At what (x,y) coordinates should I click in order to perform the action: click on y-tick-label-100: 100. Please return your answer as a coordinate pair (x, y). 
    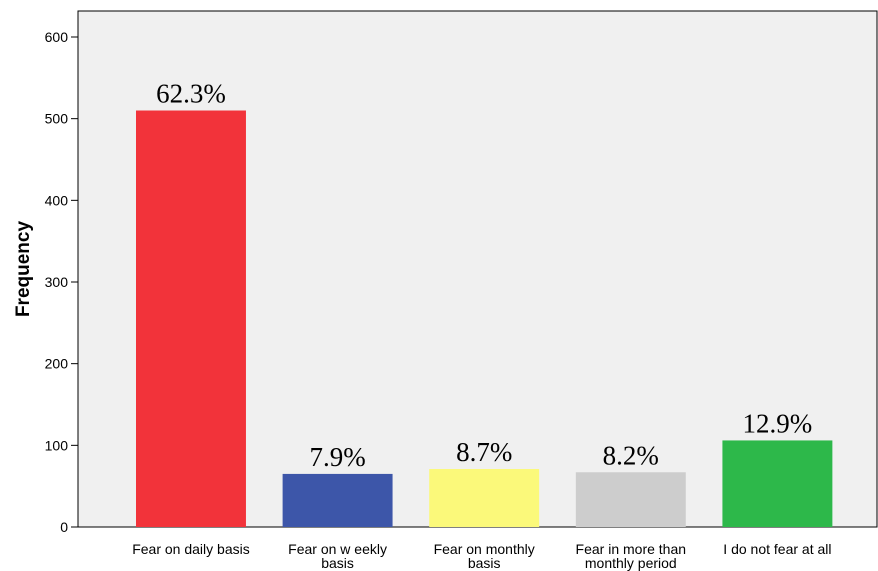
    Looking at the image, I should click on (57, 445).